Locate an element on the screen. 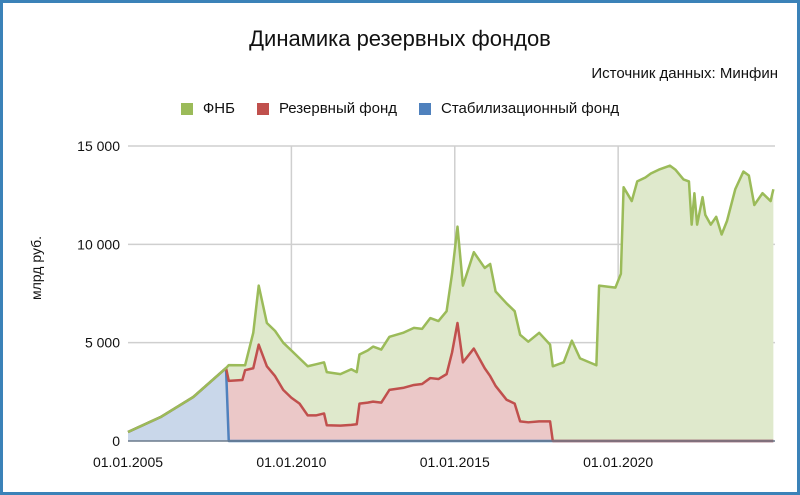  legend-label: Резервный фонд is located at coordinates (338, 108).